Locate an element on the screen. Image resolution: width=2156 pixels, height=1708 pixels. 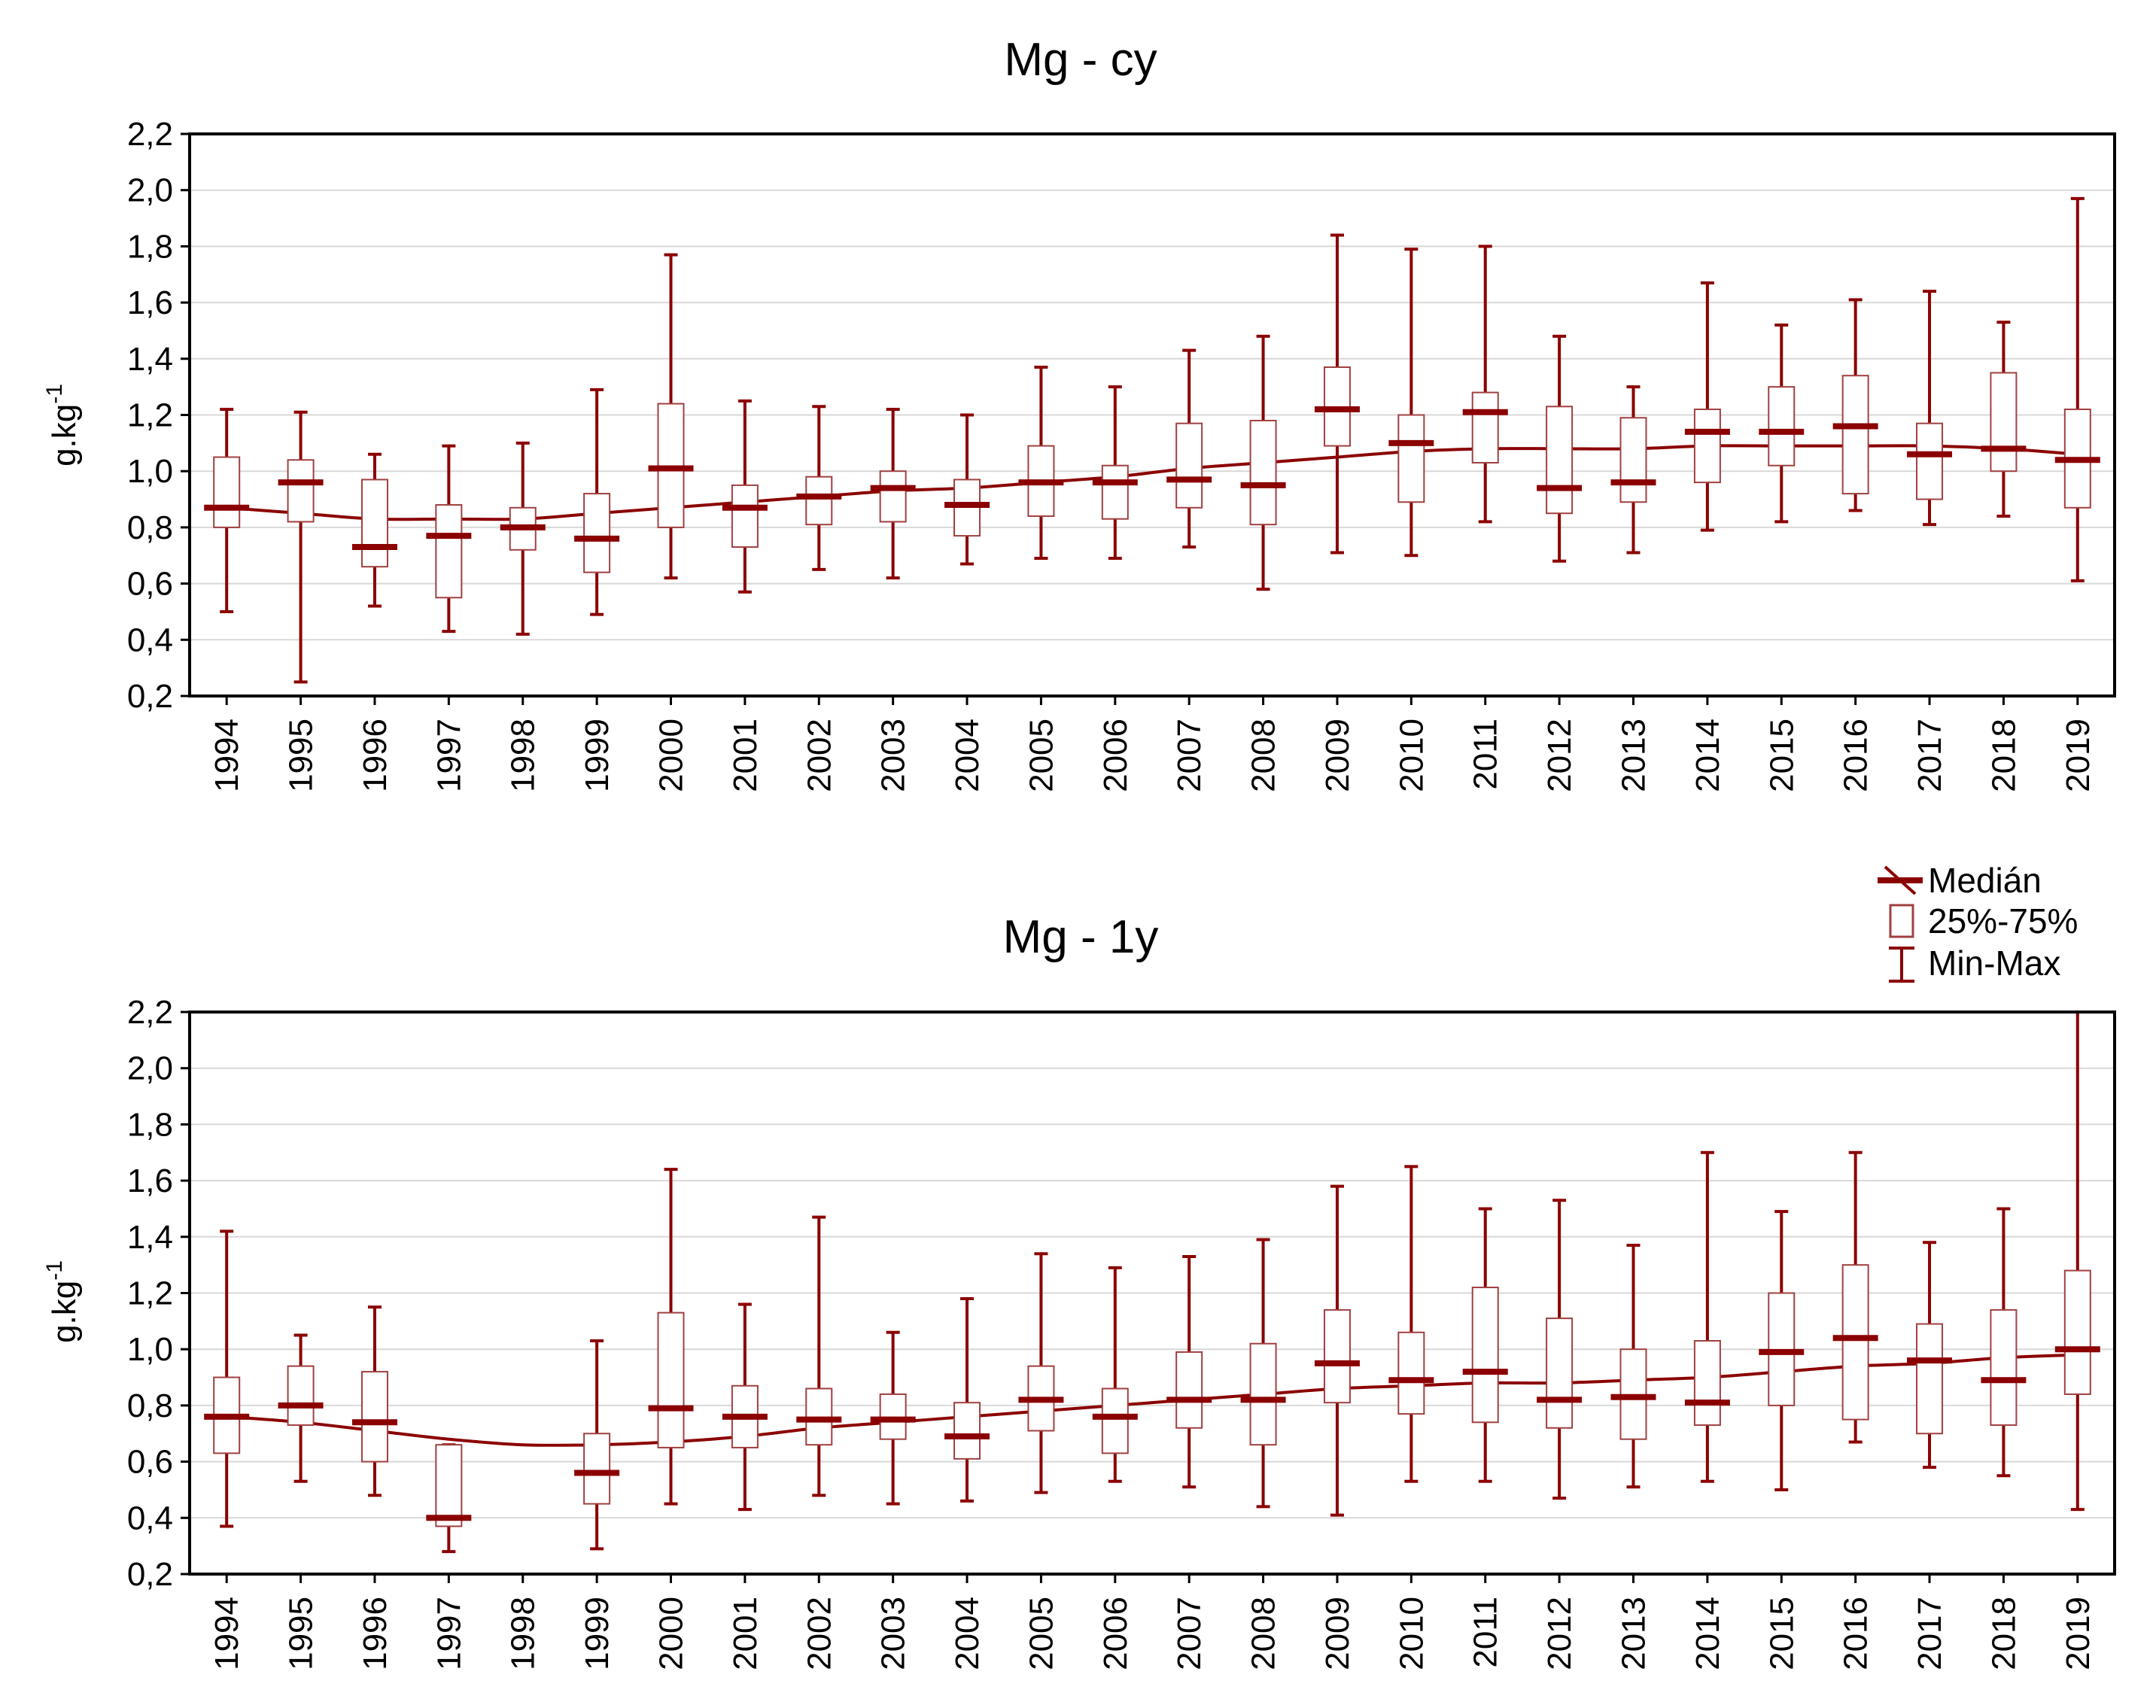
box-2017 is located at coordinates (1930, 408).